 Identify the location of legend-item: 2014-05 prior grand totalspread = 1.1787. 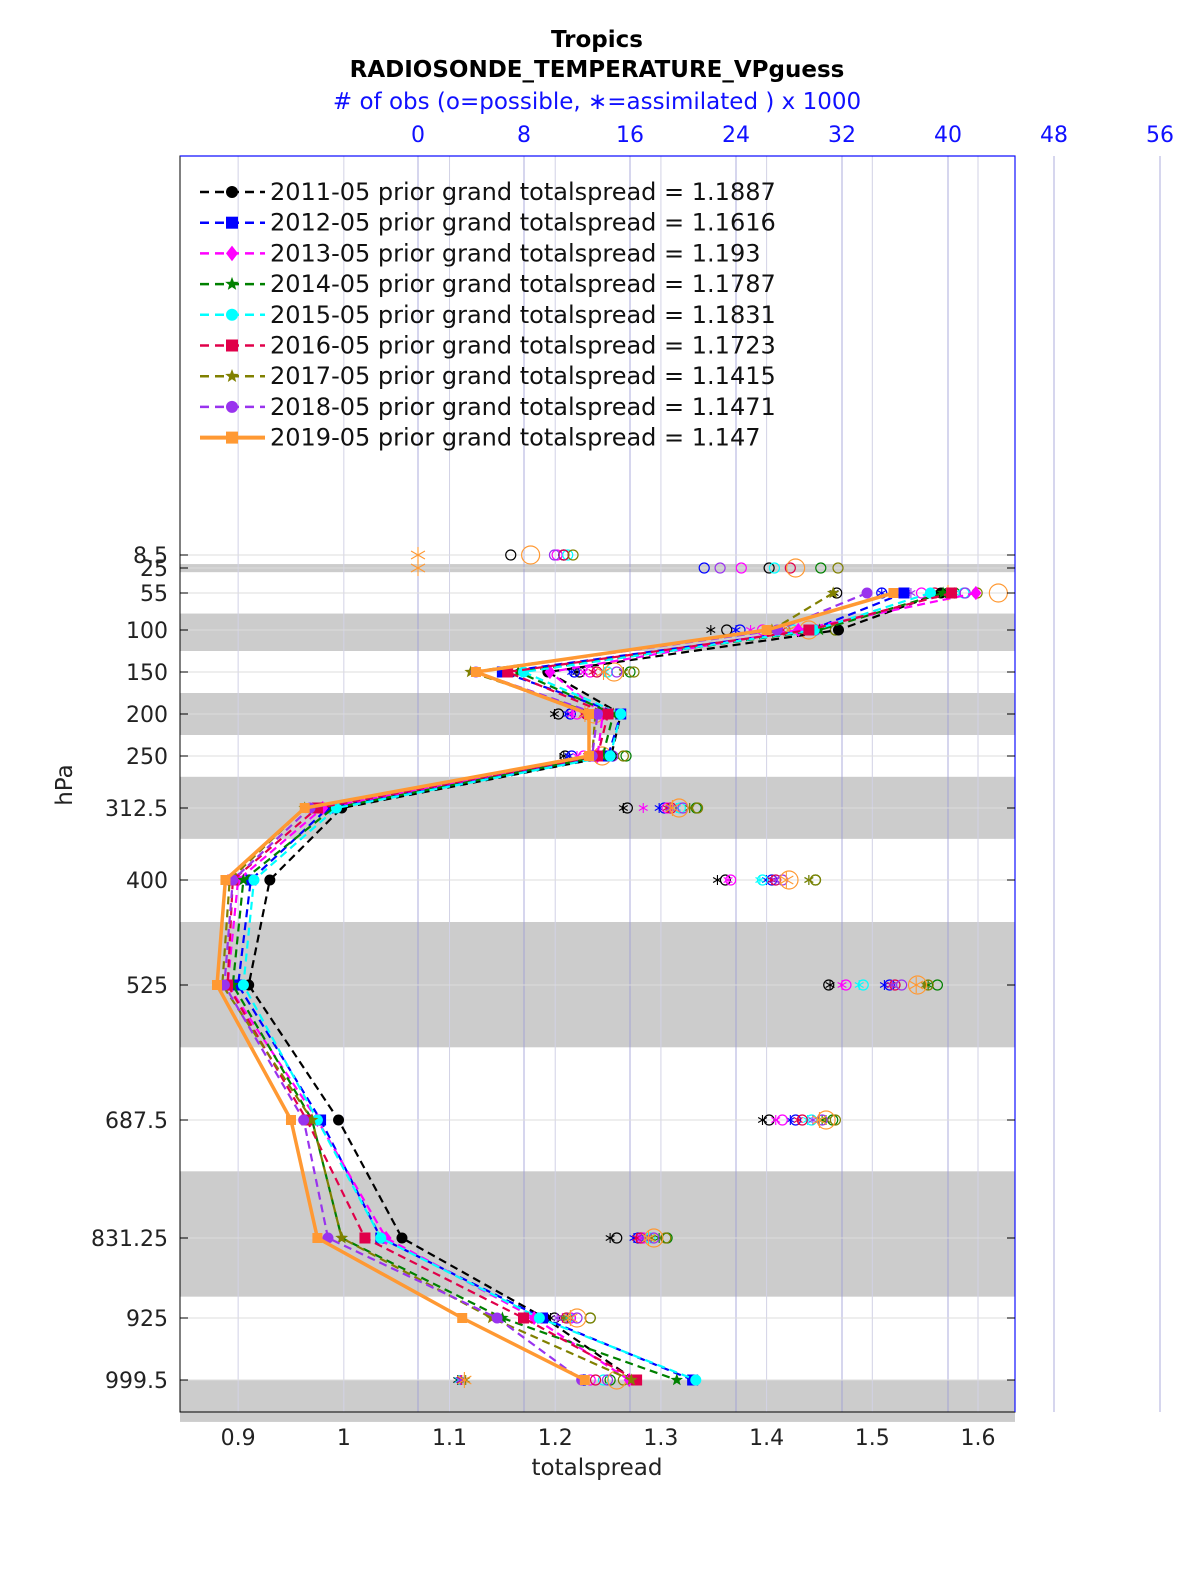
(488, 284).